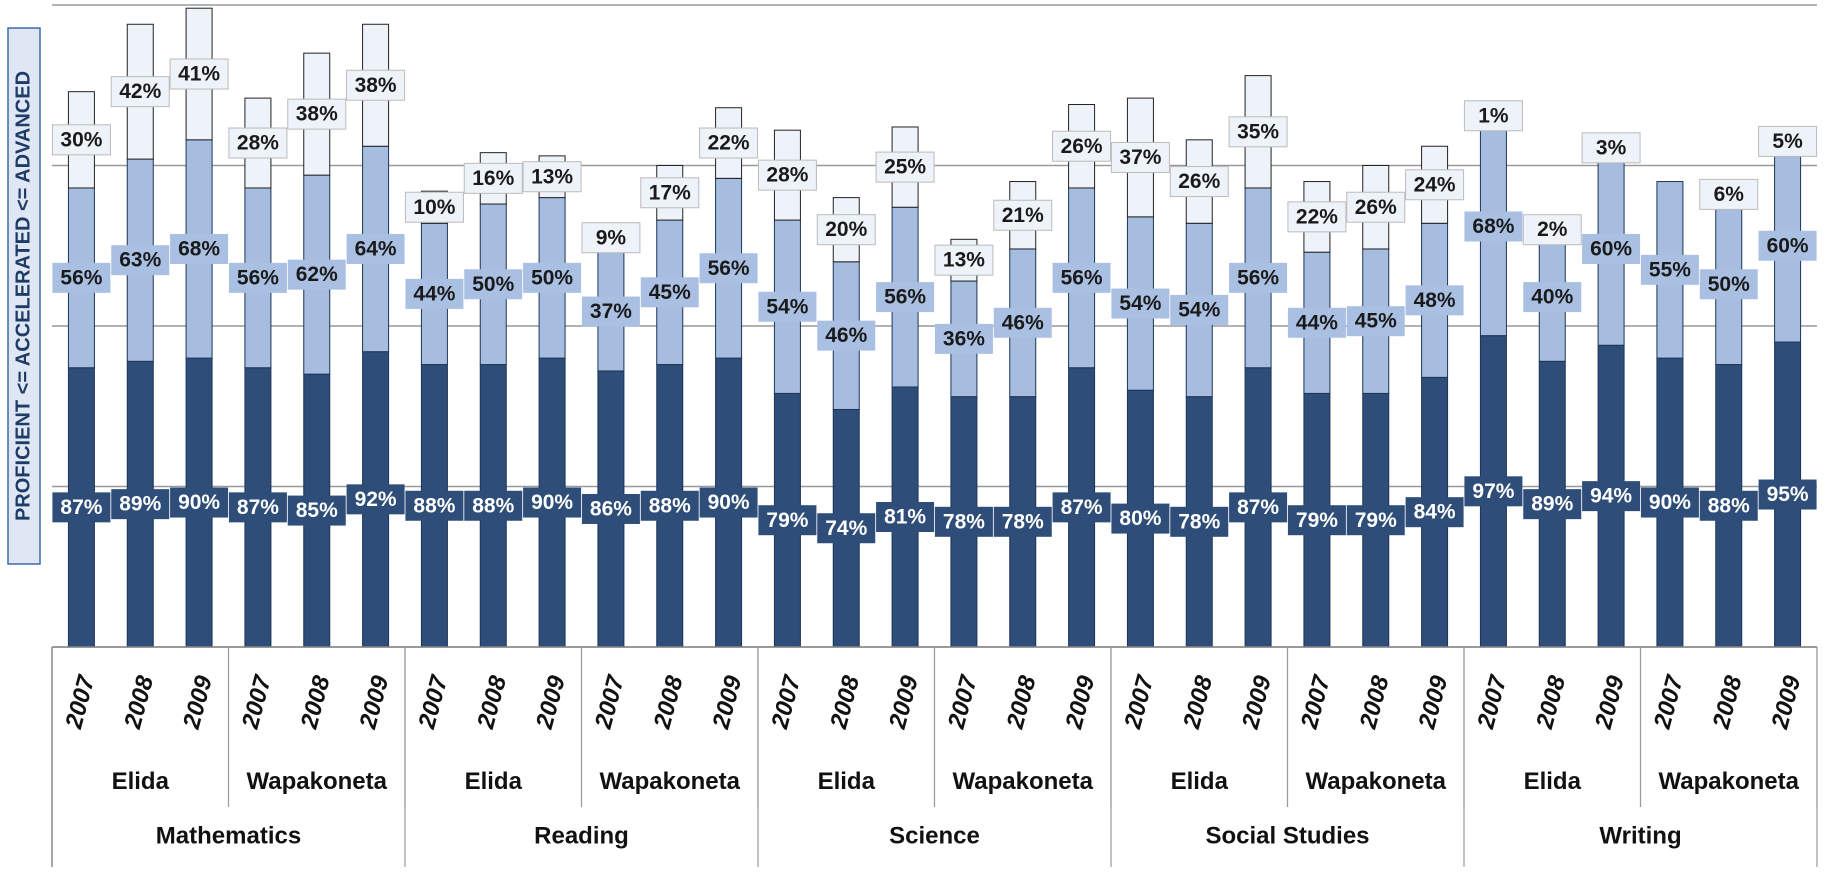 This screenshot has width=1829, height=872. Describe the element at coordinates (1670, 269) in the screenshot. I see `value-label: 55%` at that location.